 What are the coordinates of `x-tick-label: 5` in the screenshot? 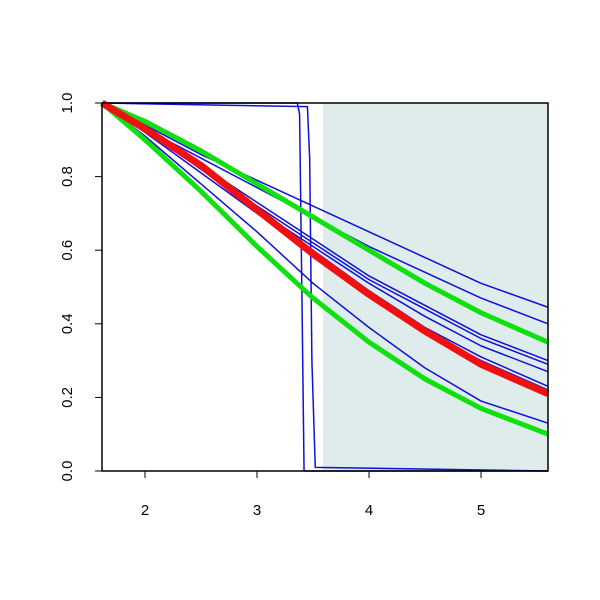 It's located at (481, 510).